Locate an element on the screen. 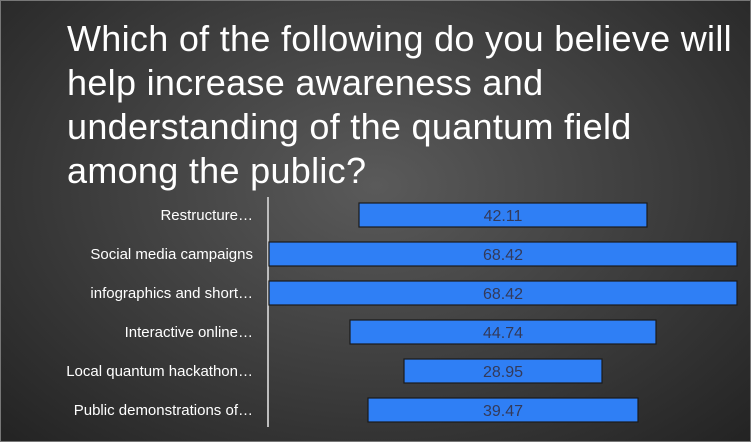 Image resolution: width=751 pixels, height=442 pixels. bar-value-label: 39.47 is located at coordinates (503, 411).